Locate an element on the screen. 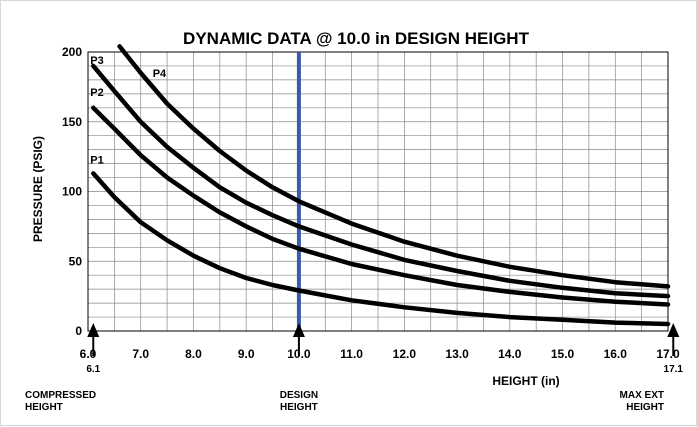 Image resolution: width=697 pixels, height=427 pixels. x-tick-label: 15.0 is located at coordinates (563, 354).